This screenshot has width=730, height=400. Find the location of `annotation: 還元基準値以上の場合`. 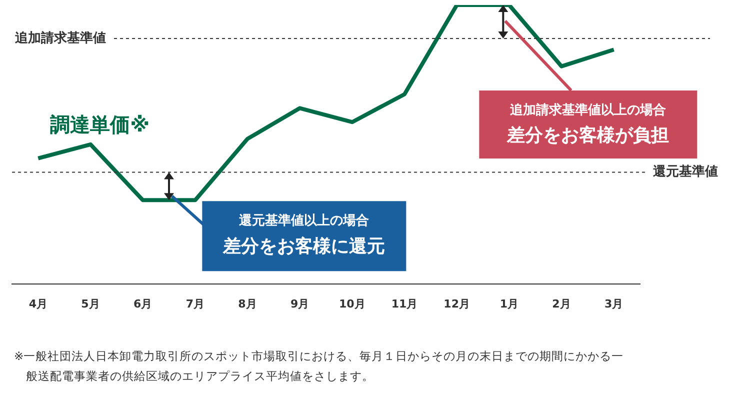

annotation: 還元基準値以上の場合 is located at coordinates (304, 220).